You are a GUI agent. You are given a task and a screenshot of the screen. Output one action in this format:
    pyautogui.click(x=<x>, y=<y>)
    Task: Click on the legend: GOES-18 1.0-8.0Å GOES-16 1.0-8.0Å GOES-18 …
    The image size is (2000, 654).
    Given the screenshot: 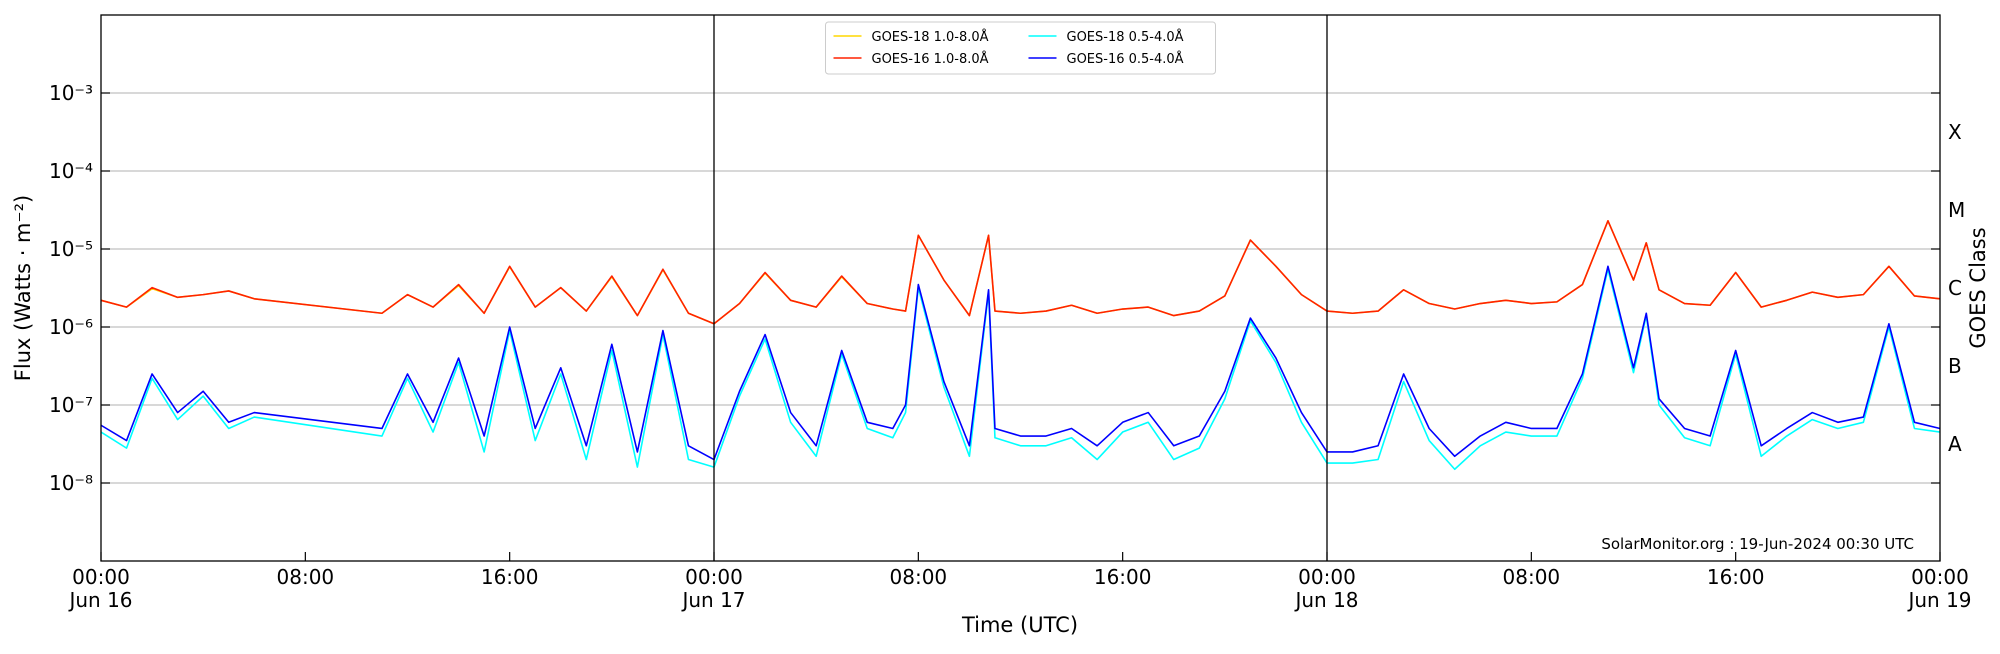 What is the action you would take?
    pyautogui.click(x=1020, y=48)
    